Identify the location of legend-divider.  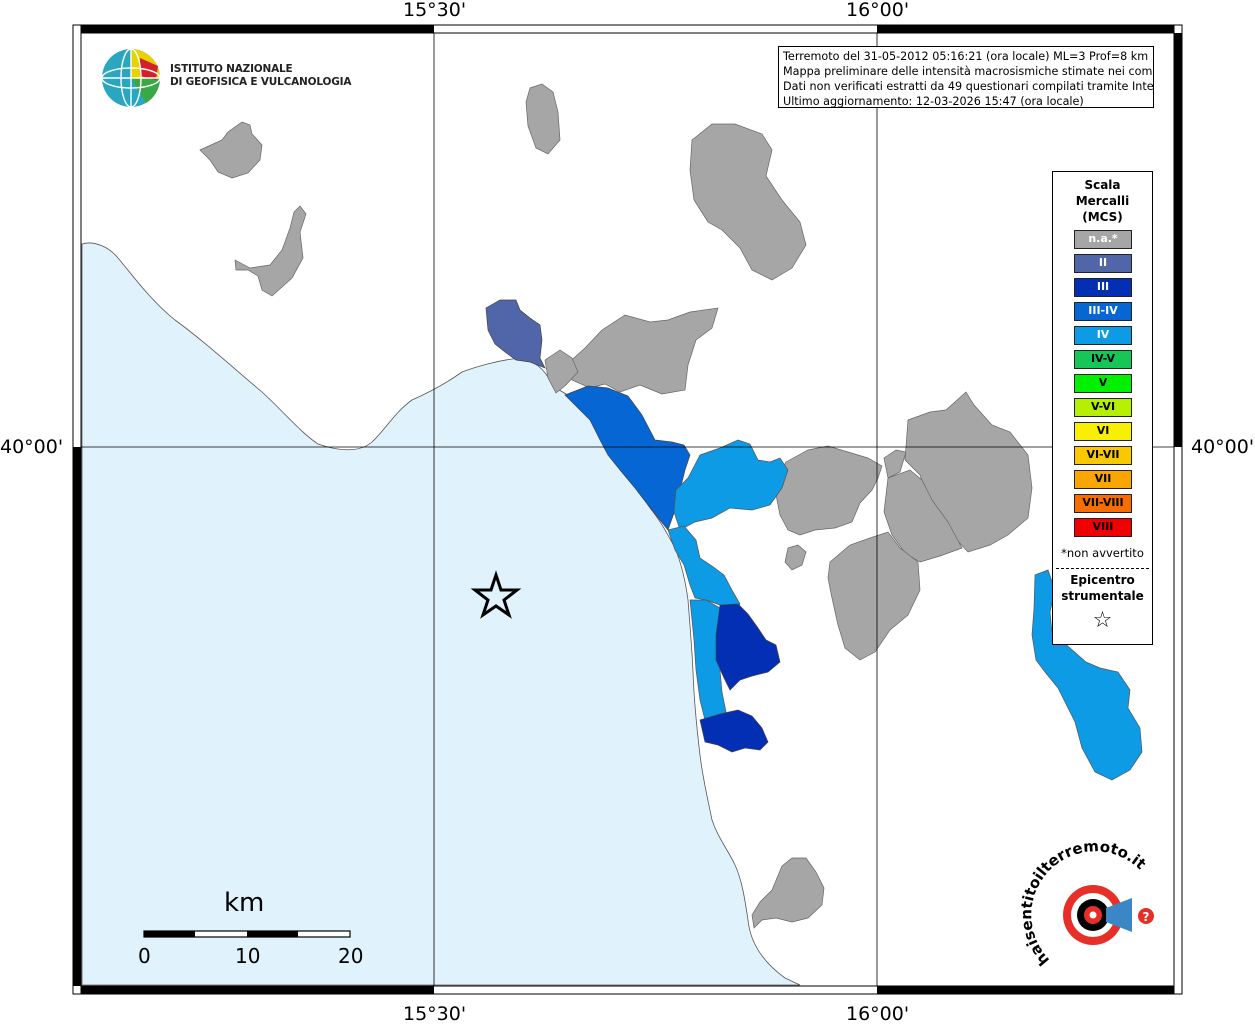
(1102, 568).